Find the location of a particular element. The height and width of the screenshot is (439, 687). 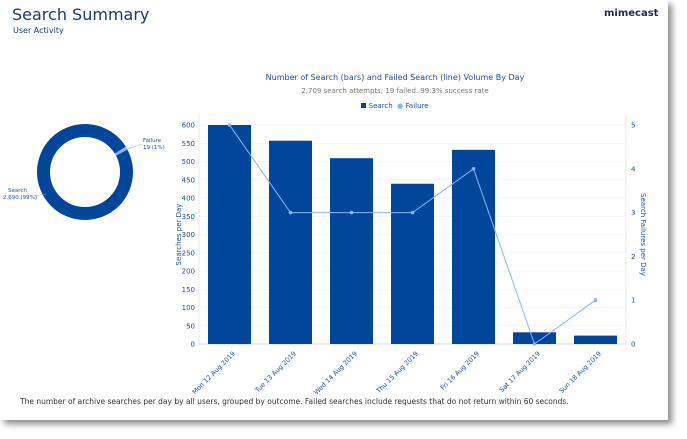

y2-tick-label: 1 is located at coordinates (633, 301).